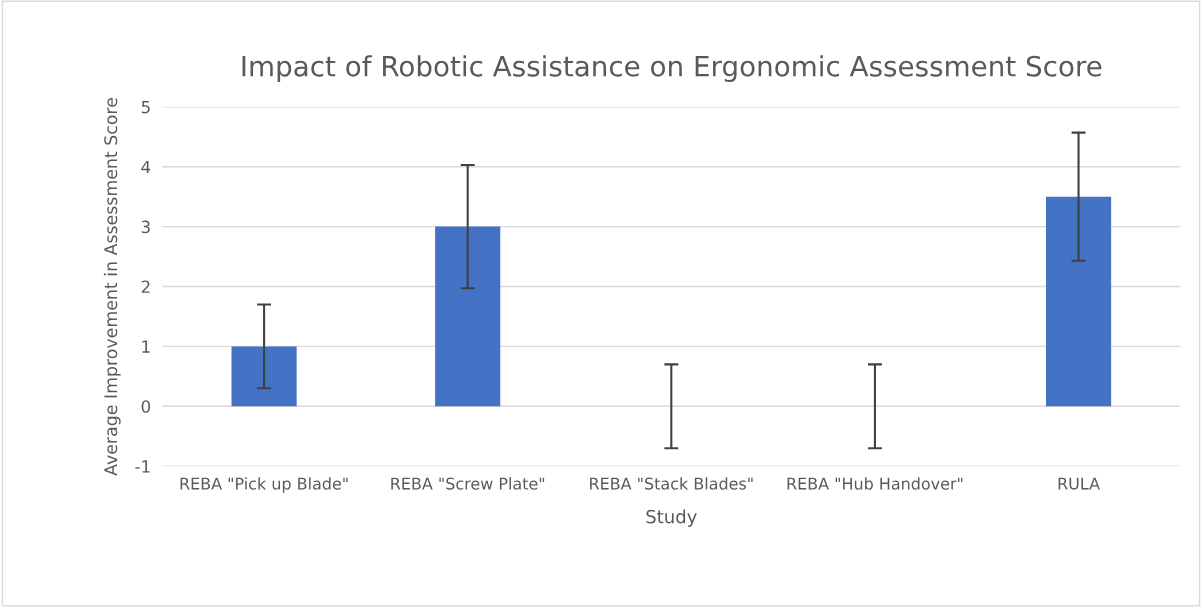 This screenshot has width=1202, height=607. Describe the element at coordinates (145, 227) in the screenshot. I see `y-tick-label: 3` at that location.